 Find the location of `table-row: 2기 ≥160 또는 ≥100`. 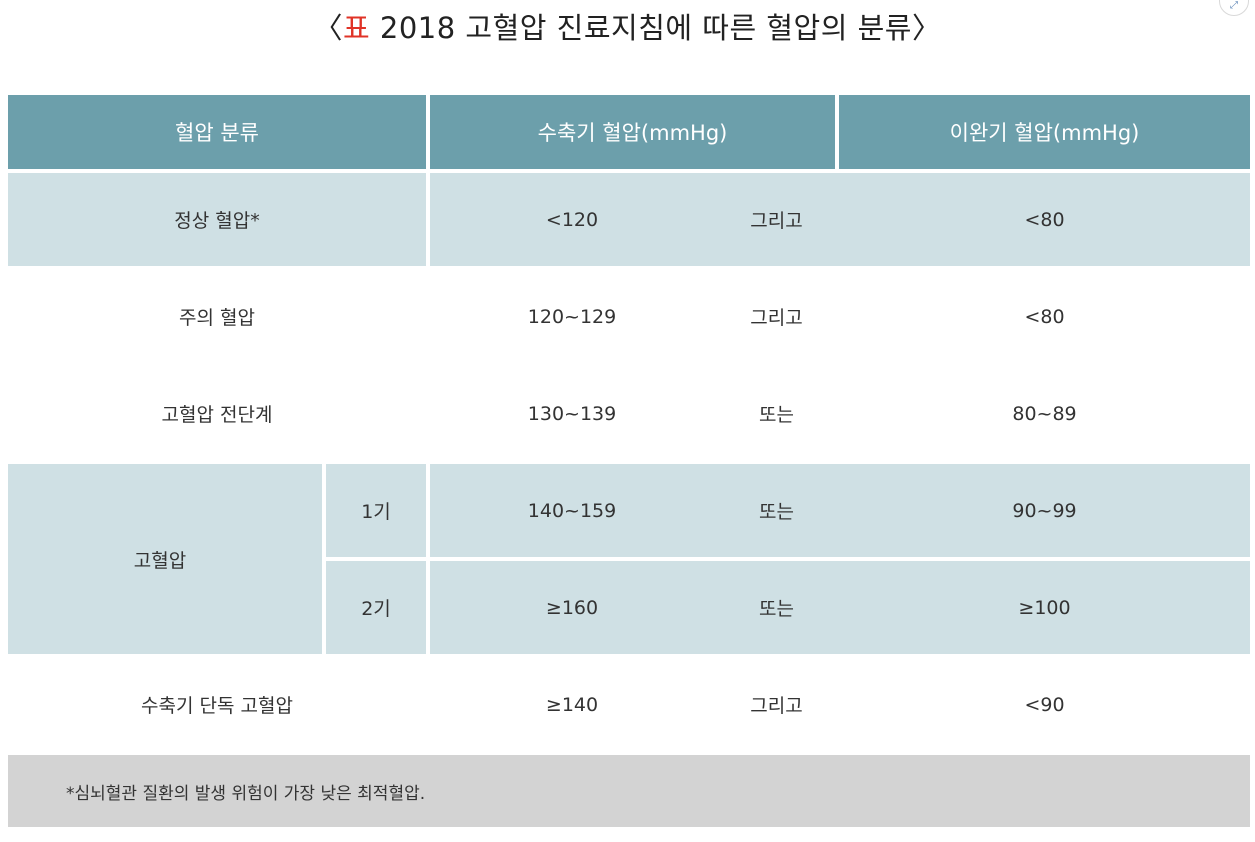

table-row: 2기 ≥160 또는 ≥100 is located at coordinates (629, 609).